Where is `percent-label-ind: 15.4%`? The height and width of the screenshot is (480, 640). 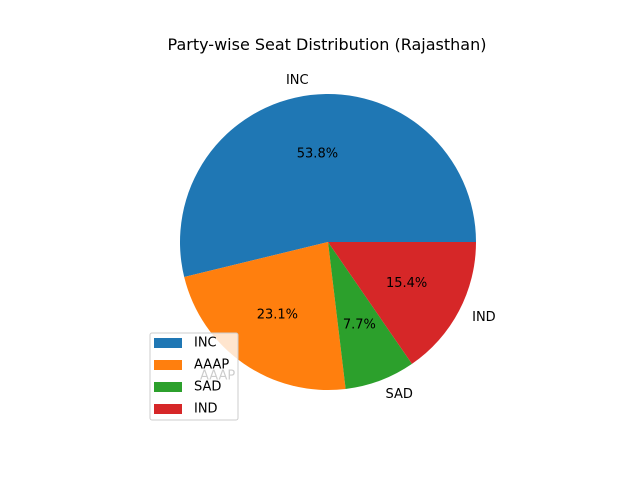
percent-label-ind: 15.4% is located at coordinates (406, 283).